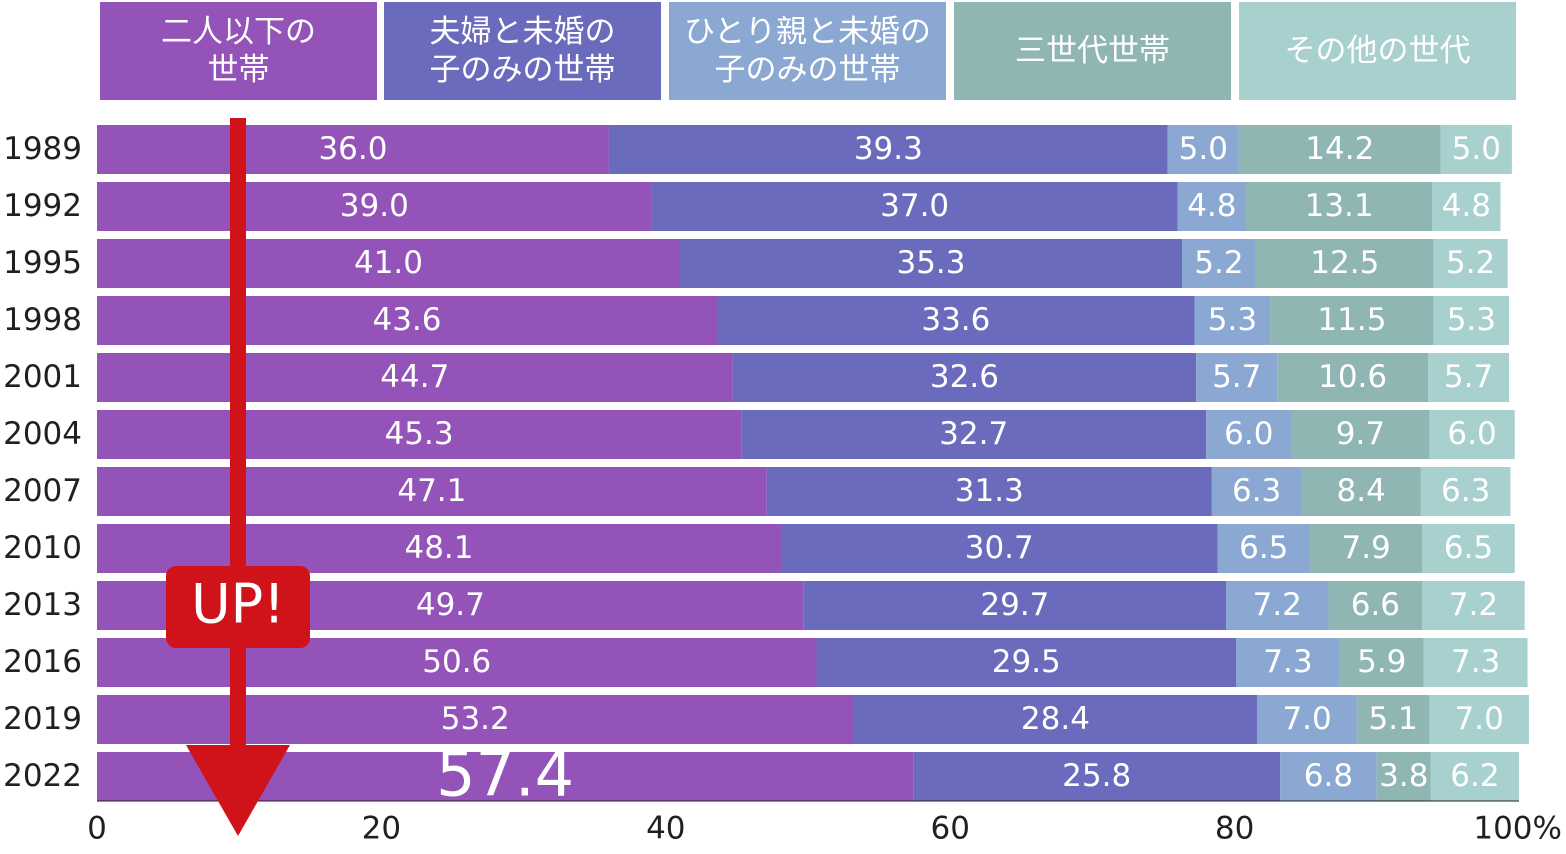  I want to click on bar-segment-2007-s1, so click(432, 491).